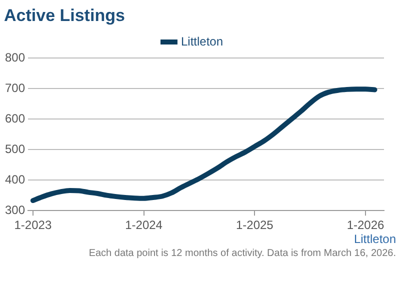 This screenshot has height=300, width=400. What do you see at coordinates (202, 41) in the screenshot?
I see `legend-label: Littleton` at bounding box center [202, 41].